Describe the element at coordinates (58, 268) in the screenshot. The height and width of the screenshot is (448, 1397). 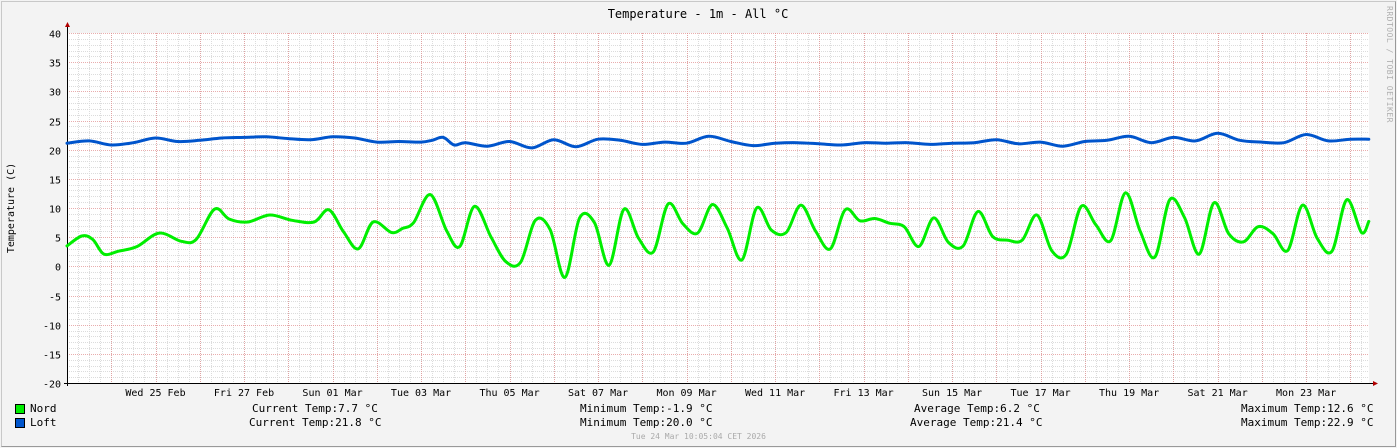
I see `y-tick-label: 0` at that location.